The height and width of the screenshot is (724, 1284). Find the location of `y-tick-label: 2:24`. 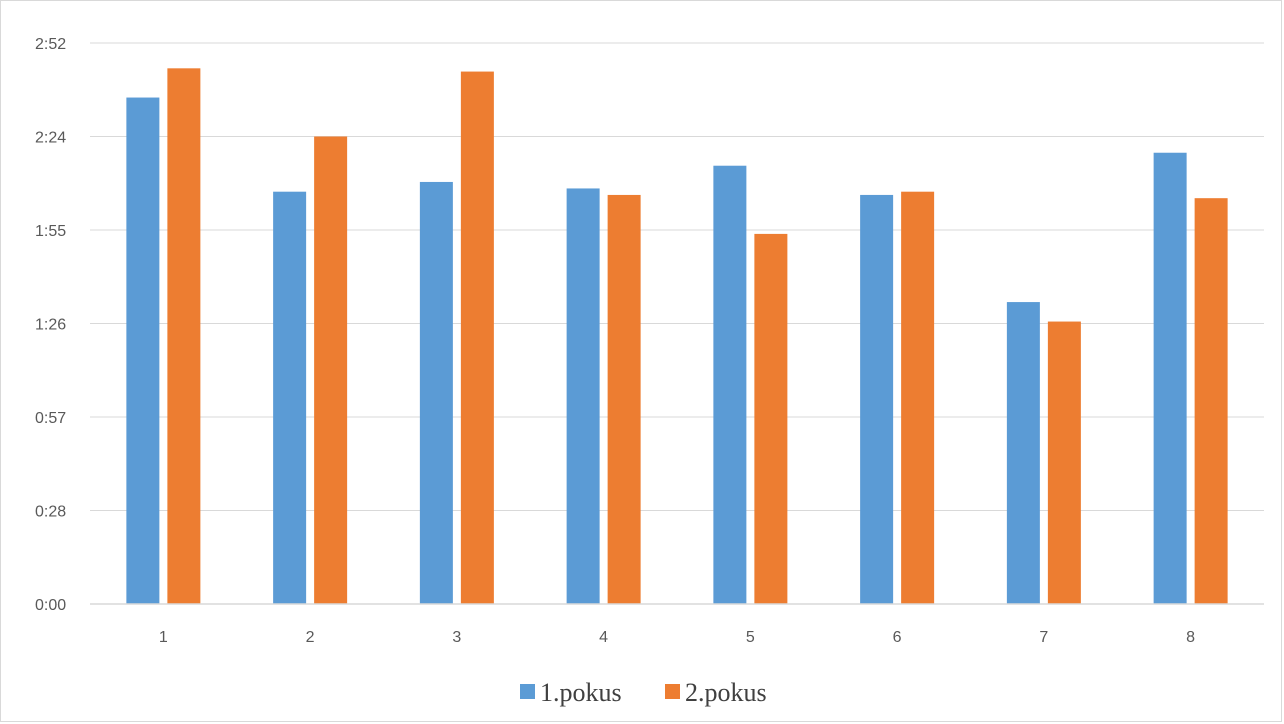

y-tick-label: 2:24 is located at coordinates (50, 138).